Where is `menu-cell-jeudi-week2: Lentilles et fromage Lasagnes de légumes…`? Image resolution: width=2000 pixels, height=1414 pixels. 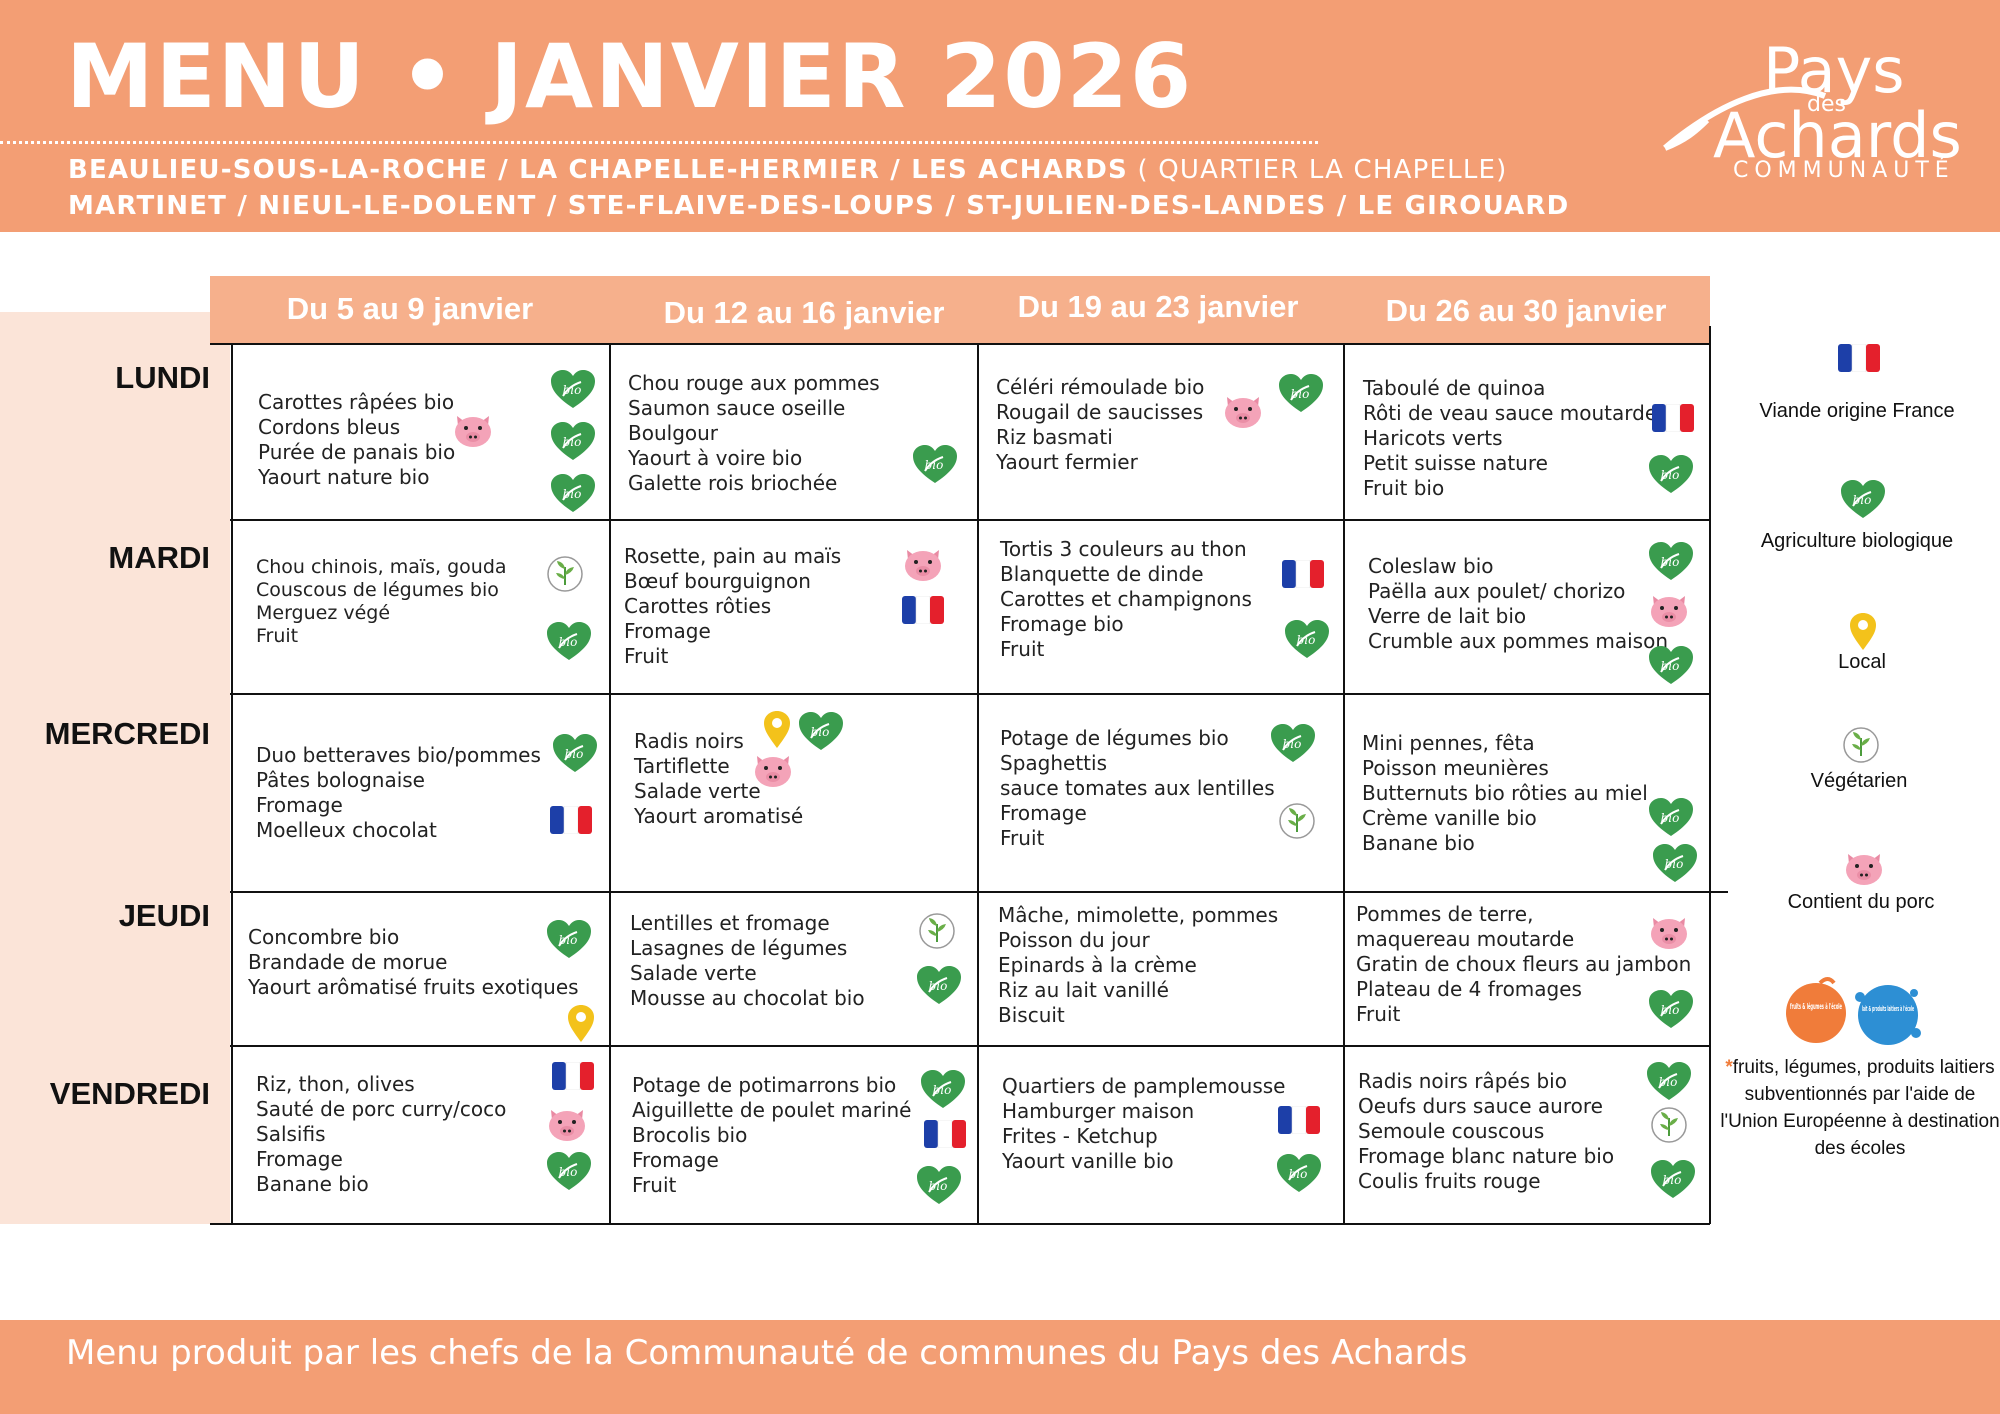
menu-cell-jeudi-week2: Lentilles et fromage Lasagnes de légumes… is located at coordinates (747, 961).